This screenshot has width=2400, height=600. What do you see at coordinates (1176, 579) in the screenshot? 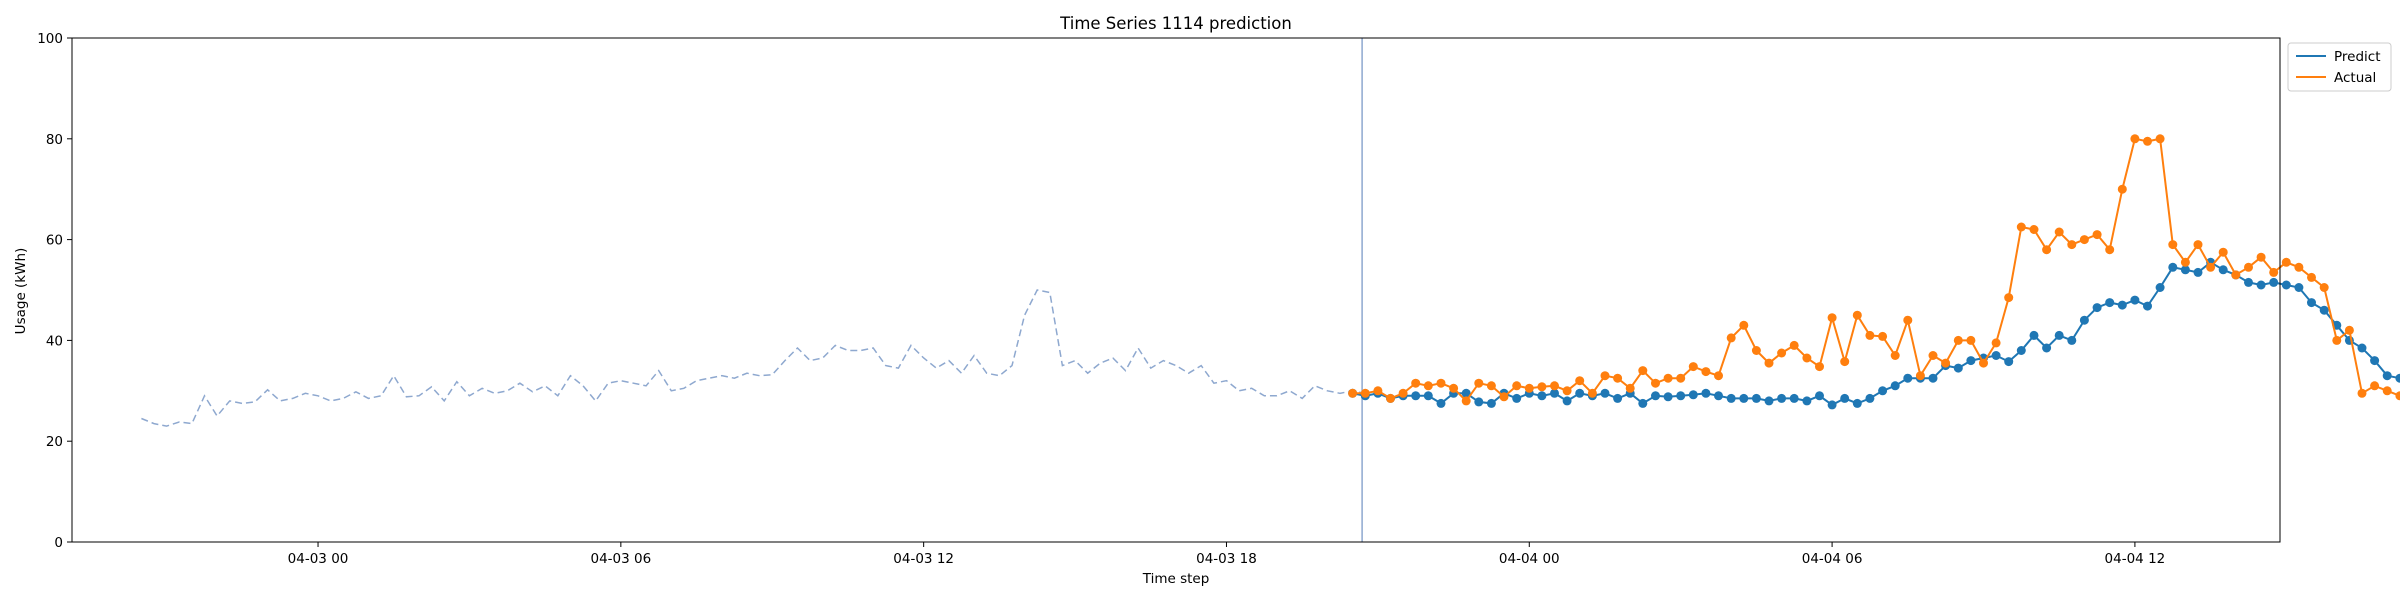
I see `x-axis-label: Time step` at bounding box center [1176, 579].